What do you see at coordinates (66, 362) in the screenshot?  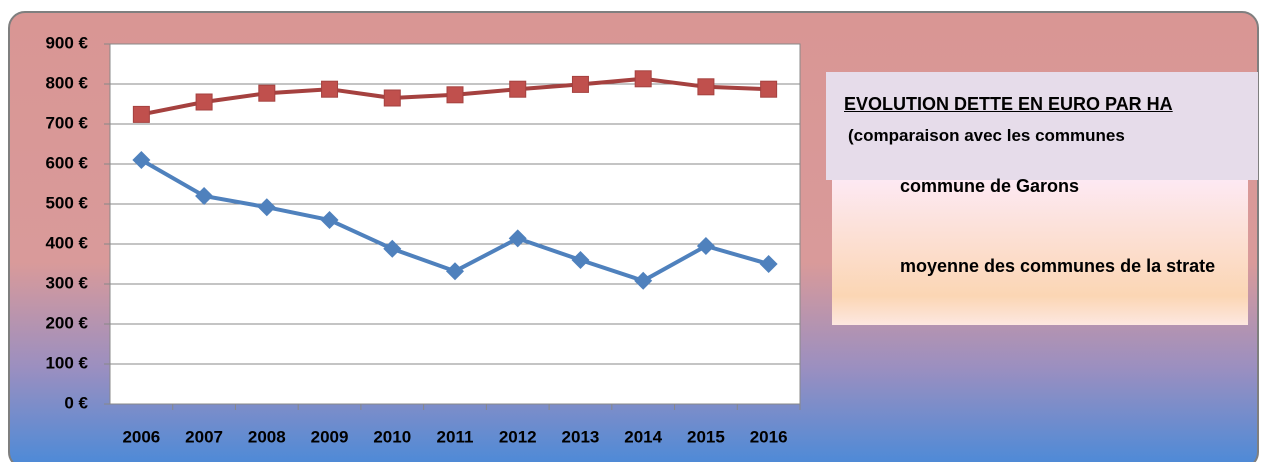 I see `y-tick-label: 100 €` at bounding box center [66, 362].